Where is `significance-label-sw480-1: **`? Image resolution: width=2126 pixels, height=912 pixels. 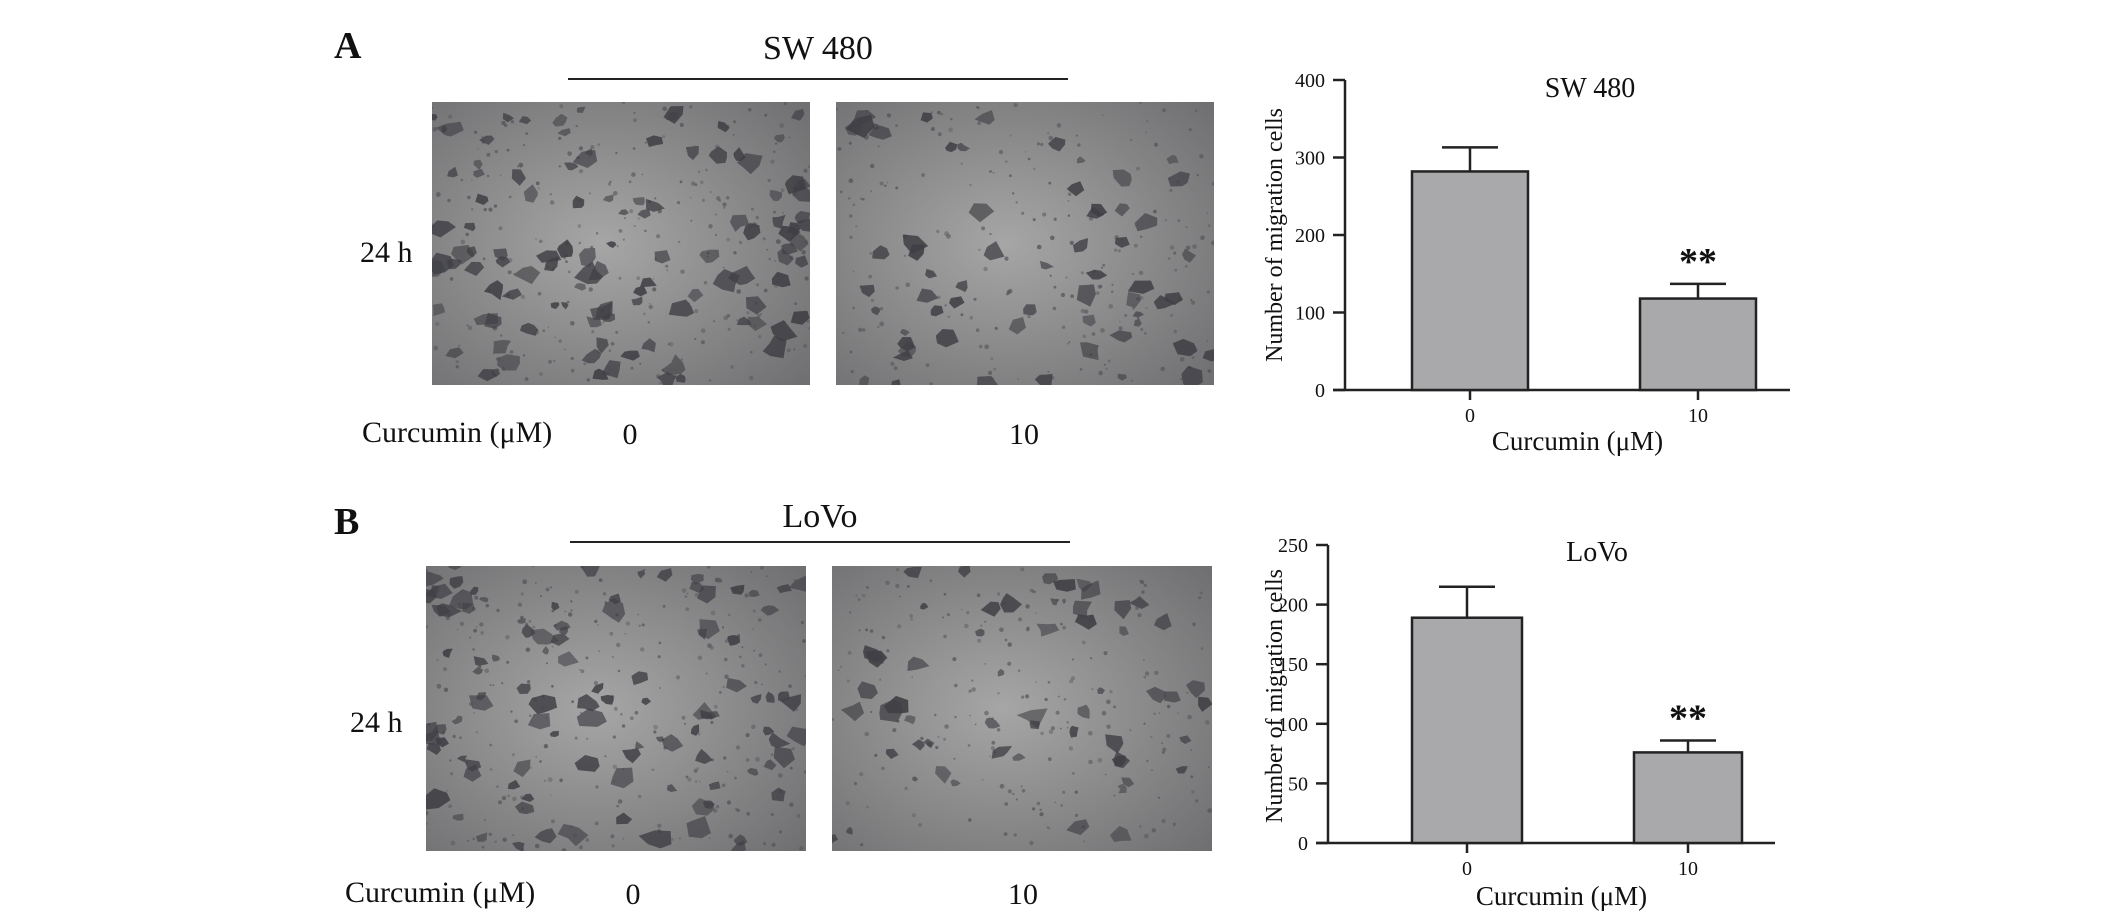 significance-label-sw480-1: ** is located at coordinates (1698, 262).